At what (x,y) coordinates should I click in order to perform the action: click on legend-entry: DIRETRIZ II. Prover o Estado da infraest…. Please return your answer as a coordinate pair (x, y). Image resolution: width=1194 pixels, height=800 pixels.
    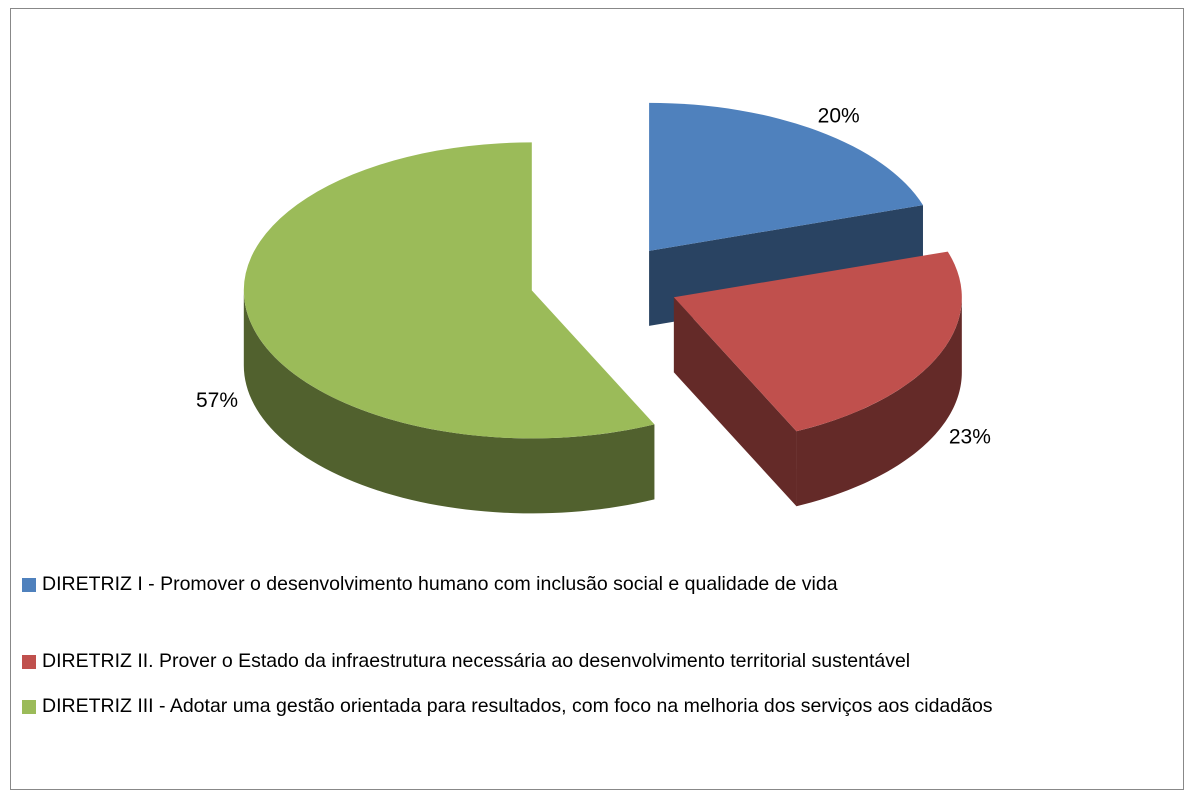
    Looking at the image, I should click on (597, 661).